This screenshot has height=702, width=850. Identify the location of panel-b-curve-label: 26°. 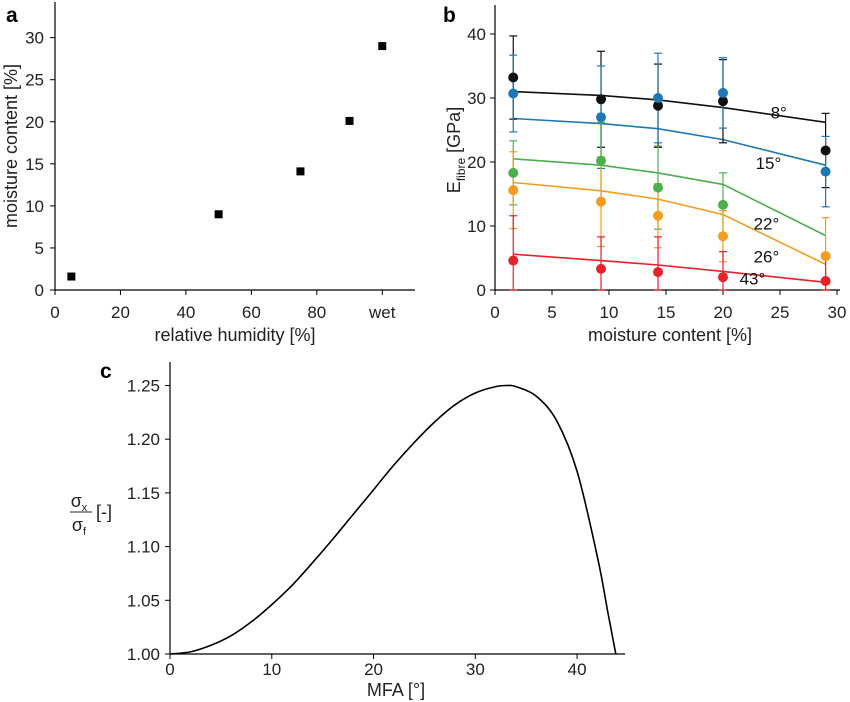
(767, 256).